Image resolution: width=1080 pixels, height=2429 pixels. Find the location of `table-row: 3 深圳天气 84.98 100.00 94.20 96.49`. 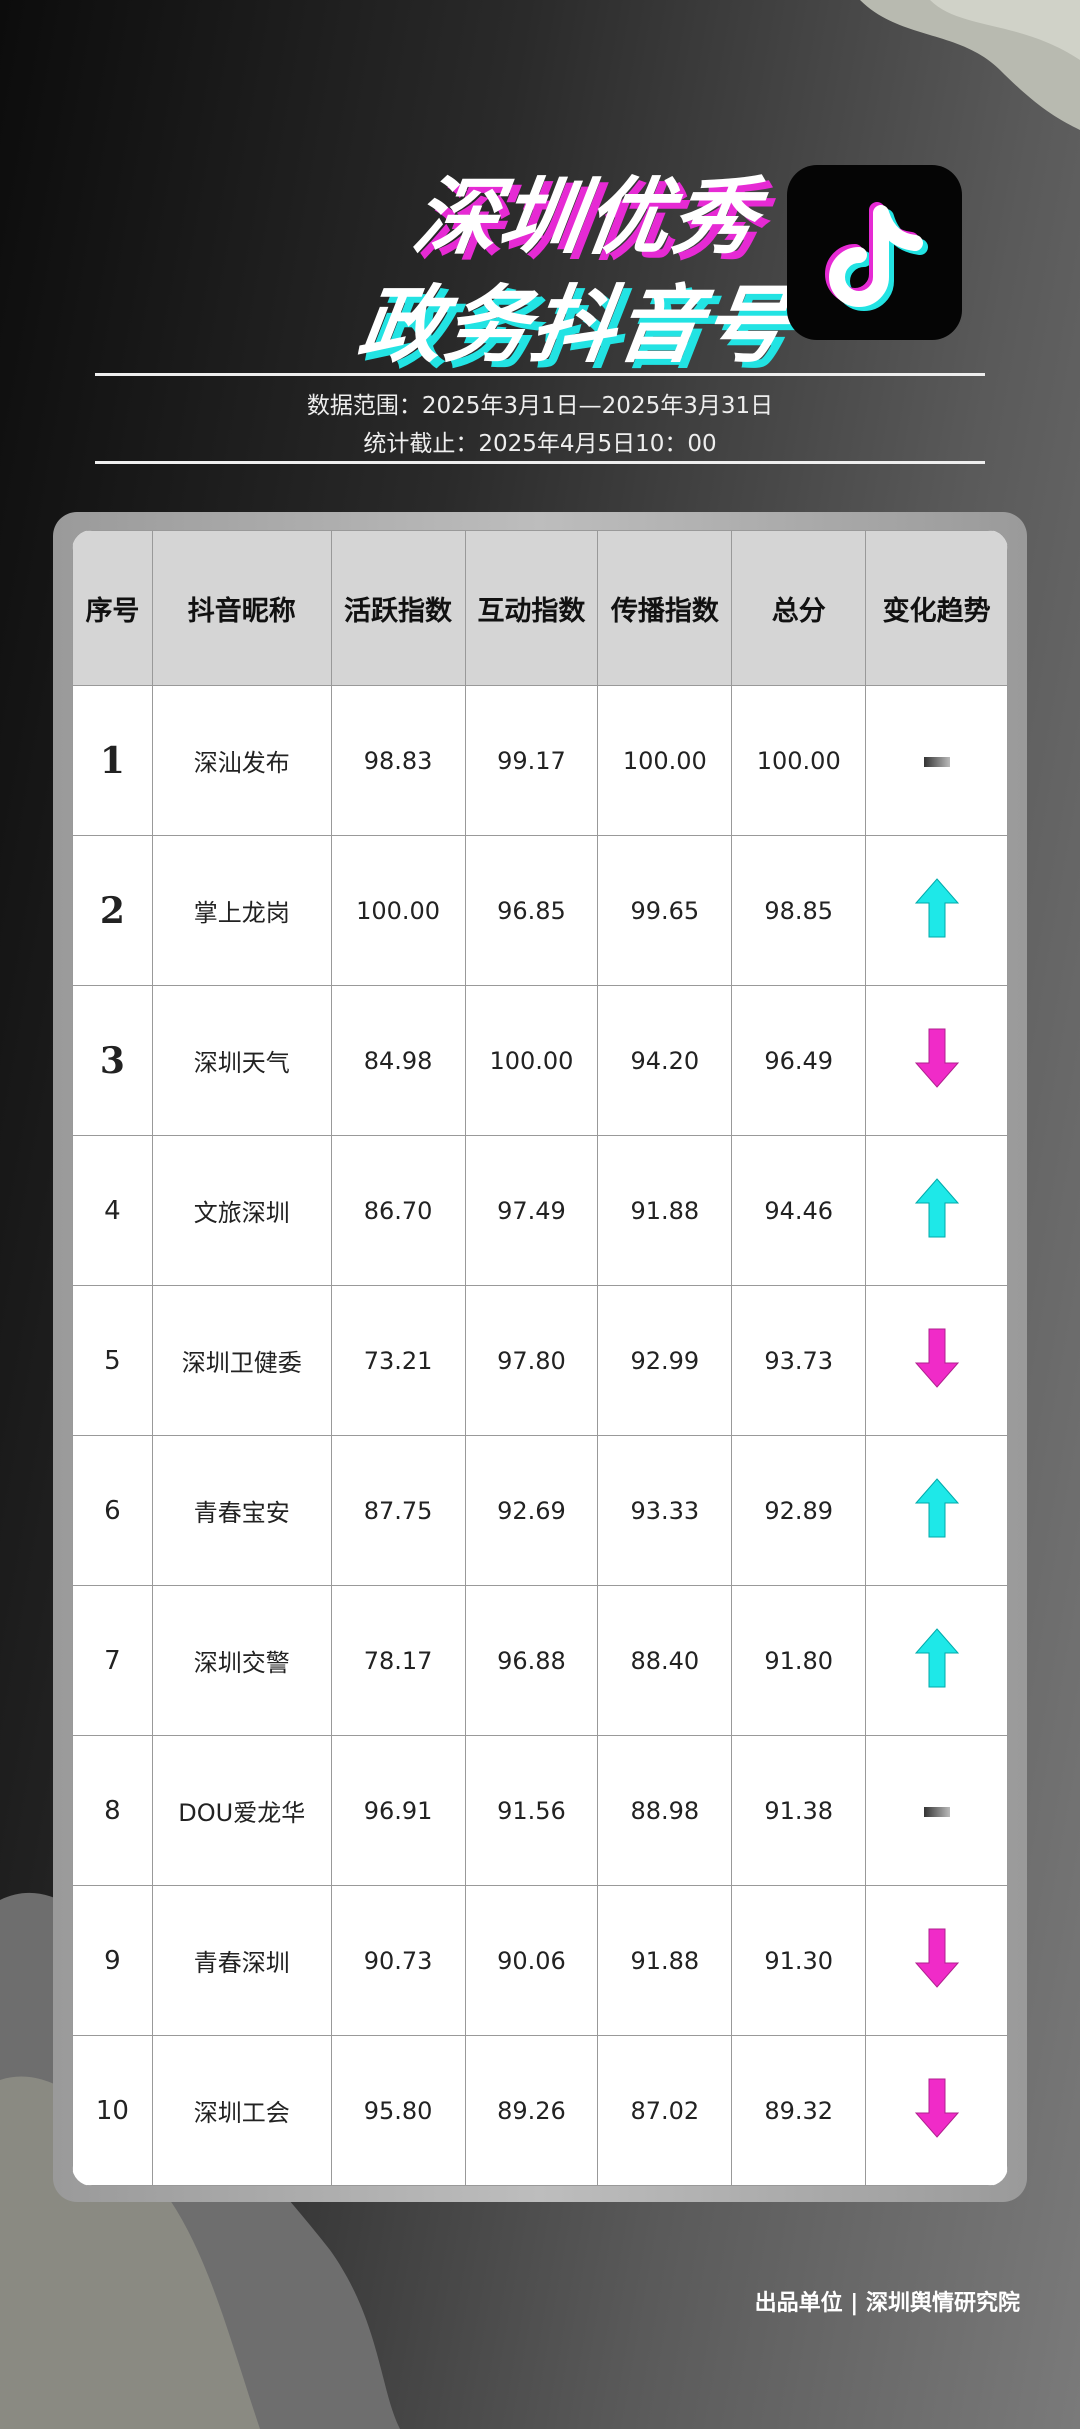

table-row: 3 深圳天气 84.98 100.00 94.20 96.49 is located at coordinates (540, 1060).